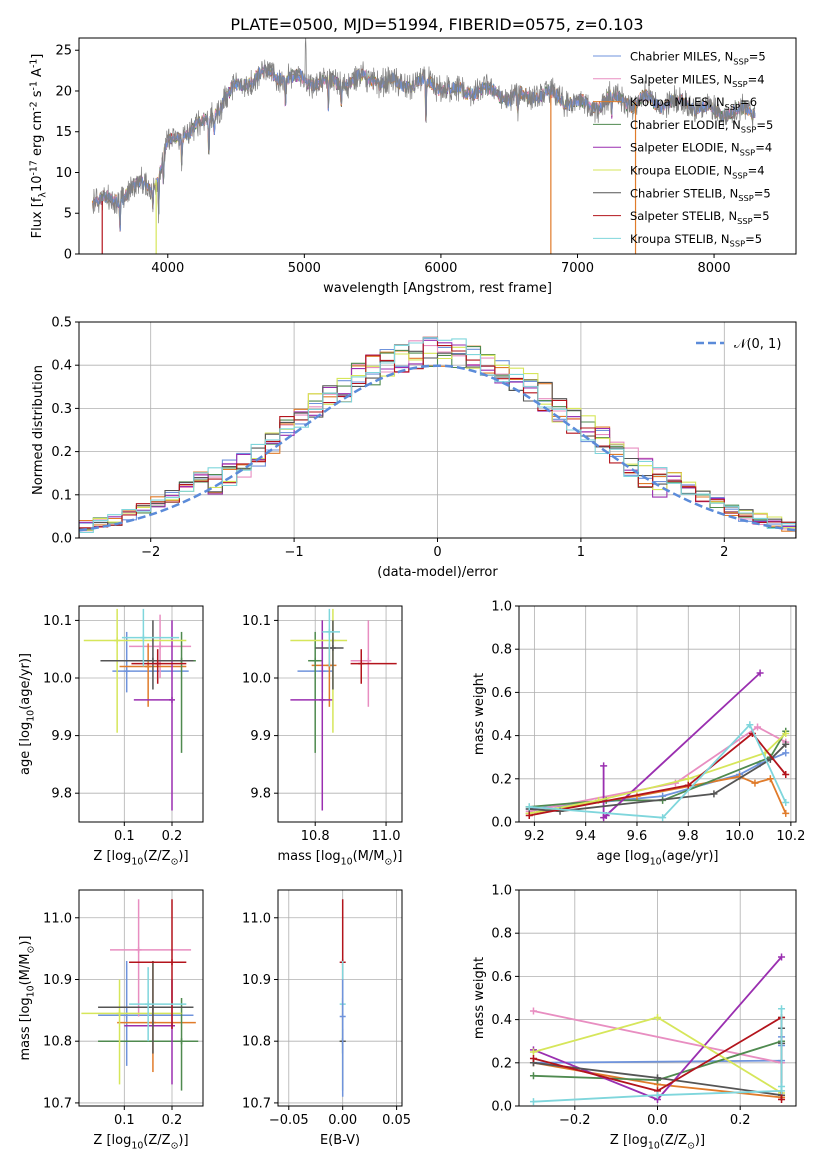  What do you see at coordinates (27, 997) in the screenshot?
I see `y-axis-label: mass [log10(M/M⊙)]` at bounding box center [27, 997].